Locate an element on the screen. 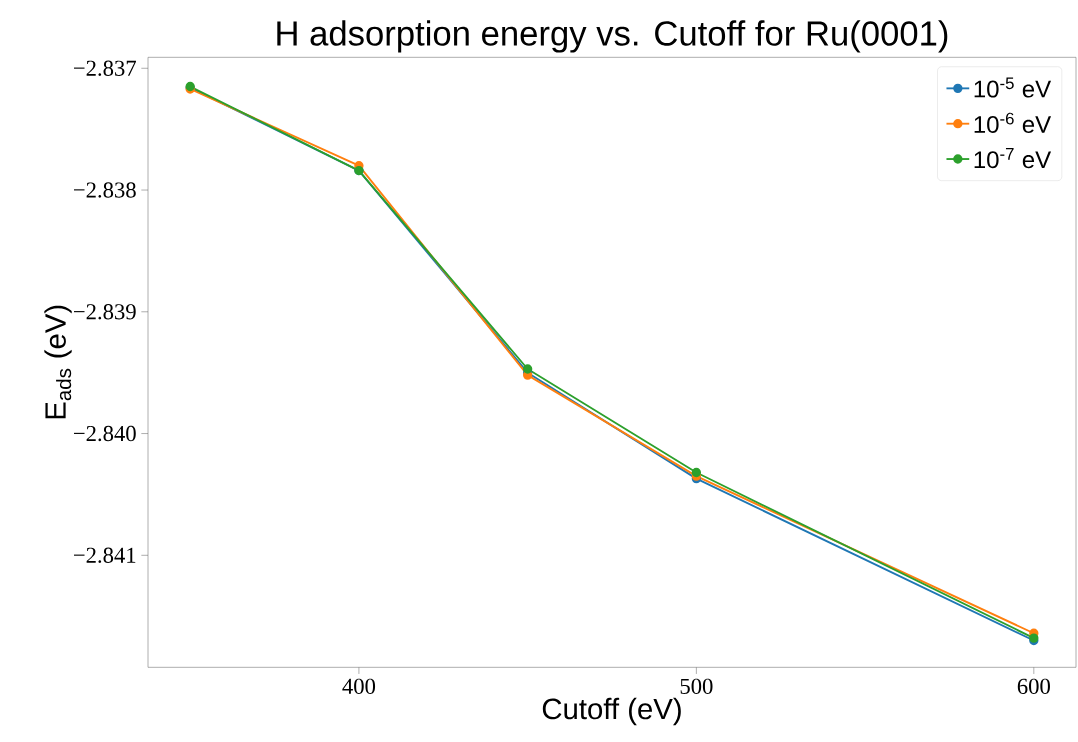  y-axis-title: E$_{ads}$ (eV) is located at coordinates (58, 362).